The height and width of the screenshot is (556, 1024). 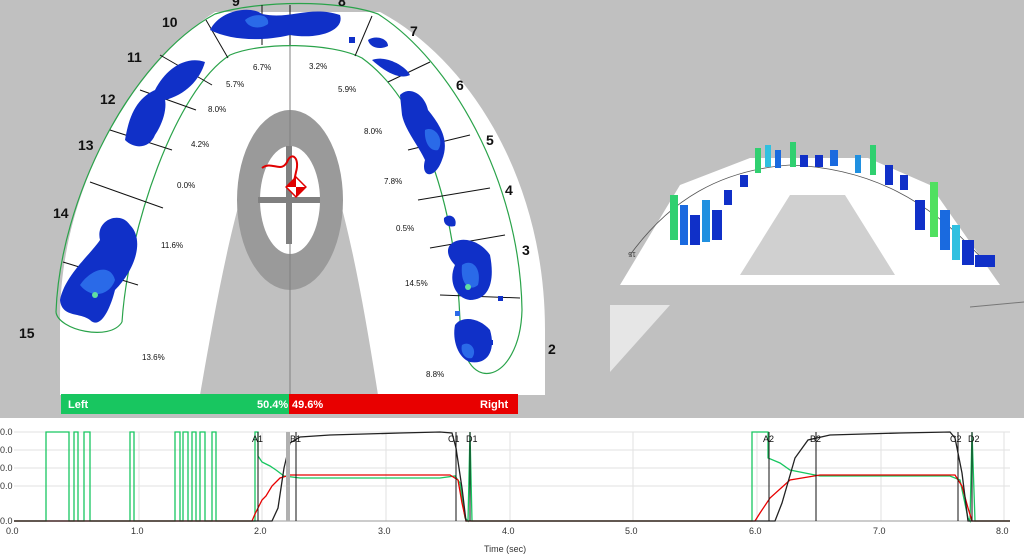 I want to click on tooth-pct-3: 14.5%, so click(x=416, y=283).